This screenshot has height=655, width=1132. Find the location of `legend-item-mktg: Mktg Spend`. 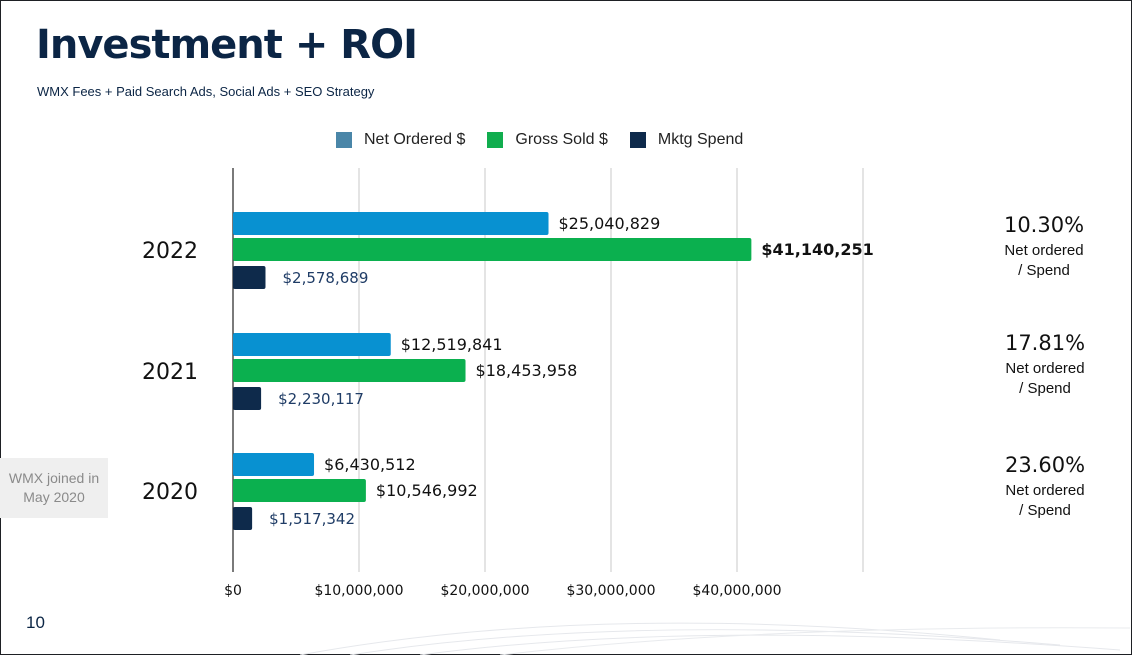

legend-item-mktg: Mktg Spend is located at coordinates (686, 140).